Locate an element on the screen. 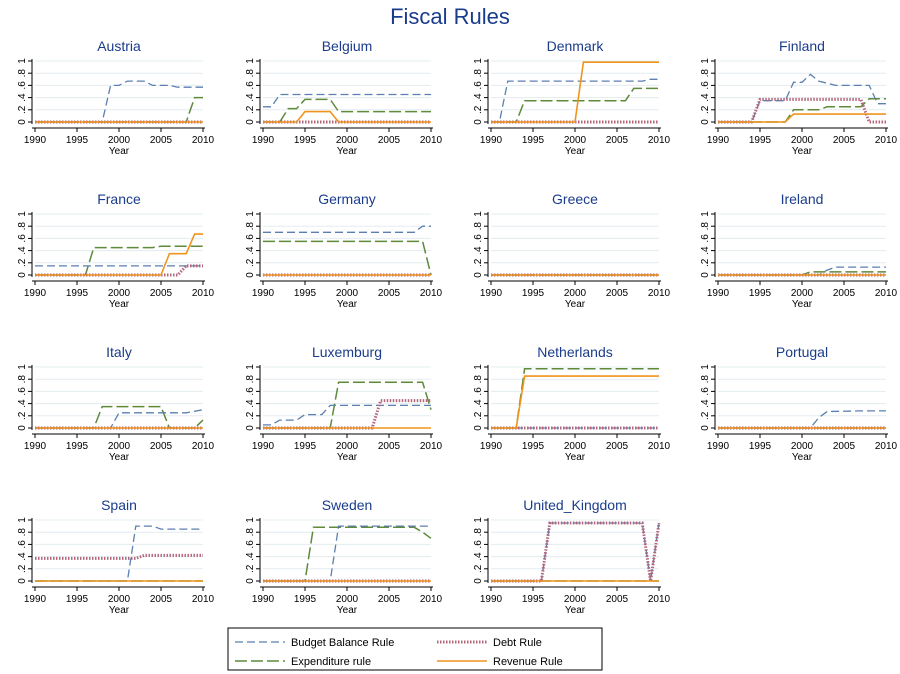 This screenshot has width=900, height=674. panel-sweden: Sweden 0 .2 .4 .6 .8 1 1990 1995 2000 2005 2010 Year is located at coordinates (344, 556).